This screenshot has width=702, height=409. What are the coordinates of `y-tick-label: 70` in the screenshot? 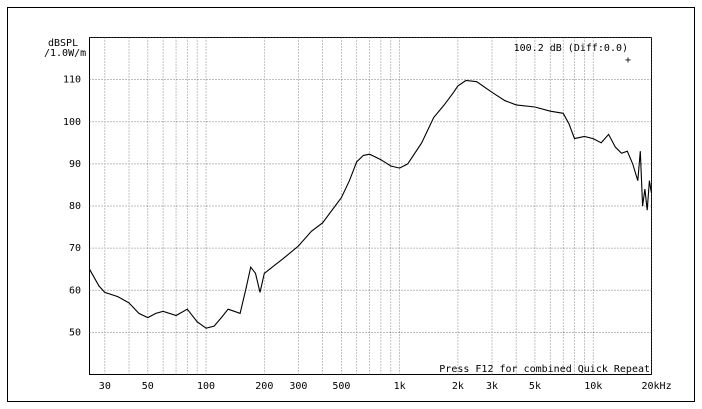 It's located at (75, 248).